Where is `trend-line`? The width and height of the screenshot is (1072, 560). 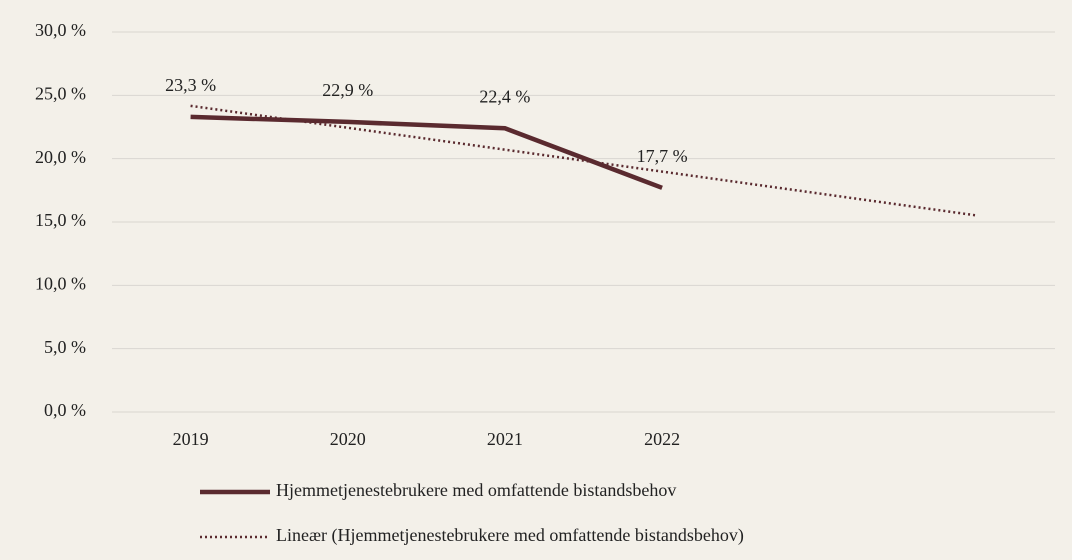
trend-line is located at coordinates (583, 160).